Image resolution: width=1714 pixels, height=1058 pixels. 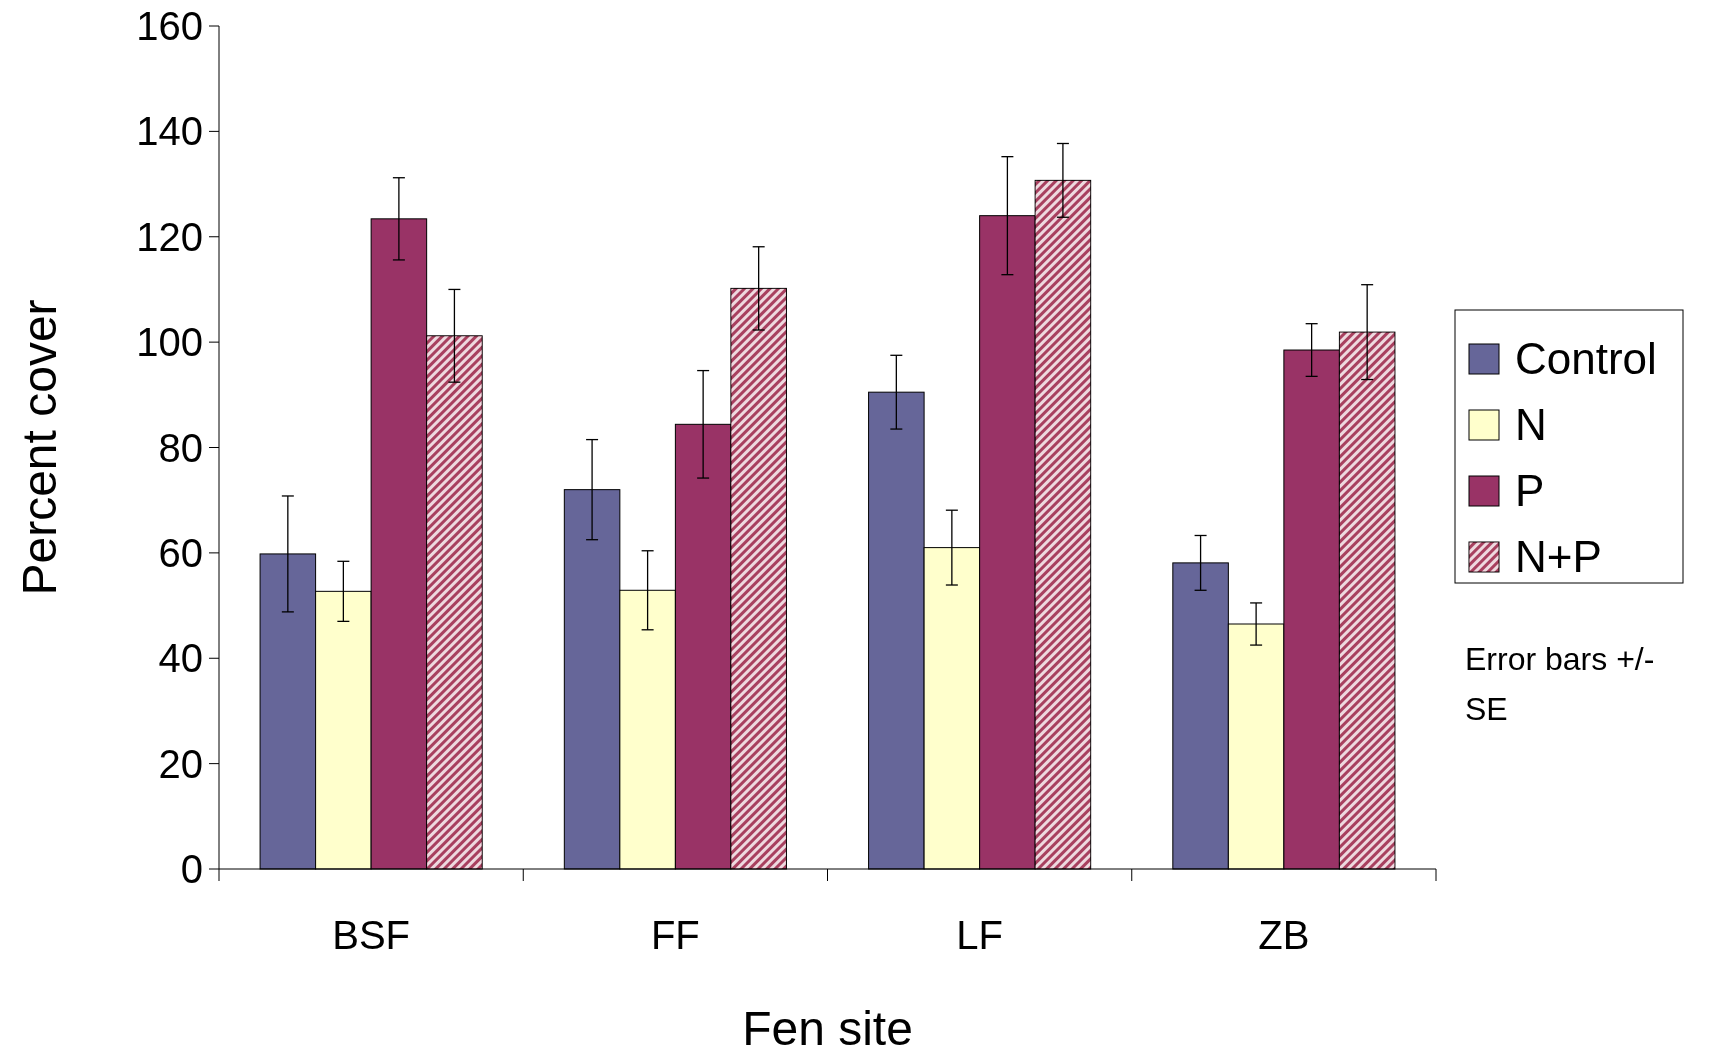 I want to click on x-tick-label: FF, so click(x=675, y=935).